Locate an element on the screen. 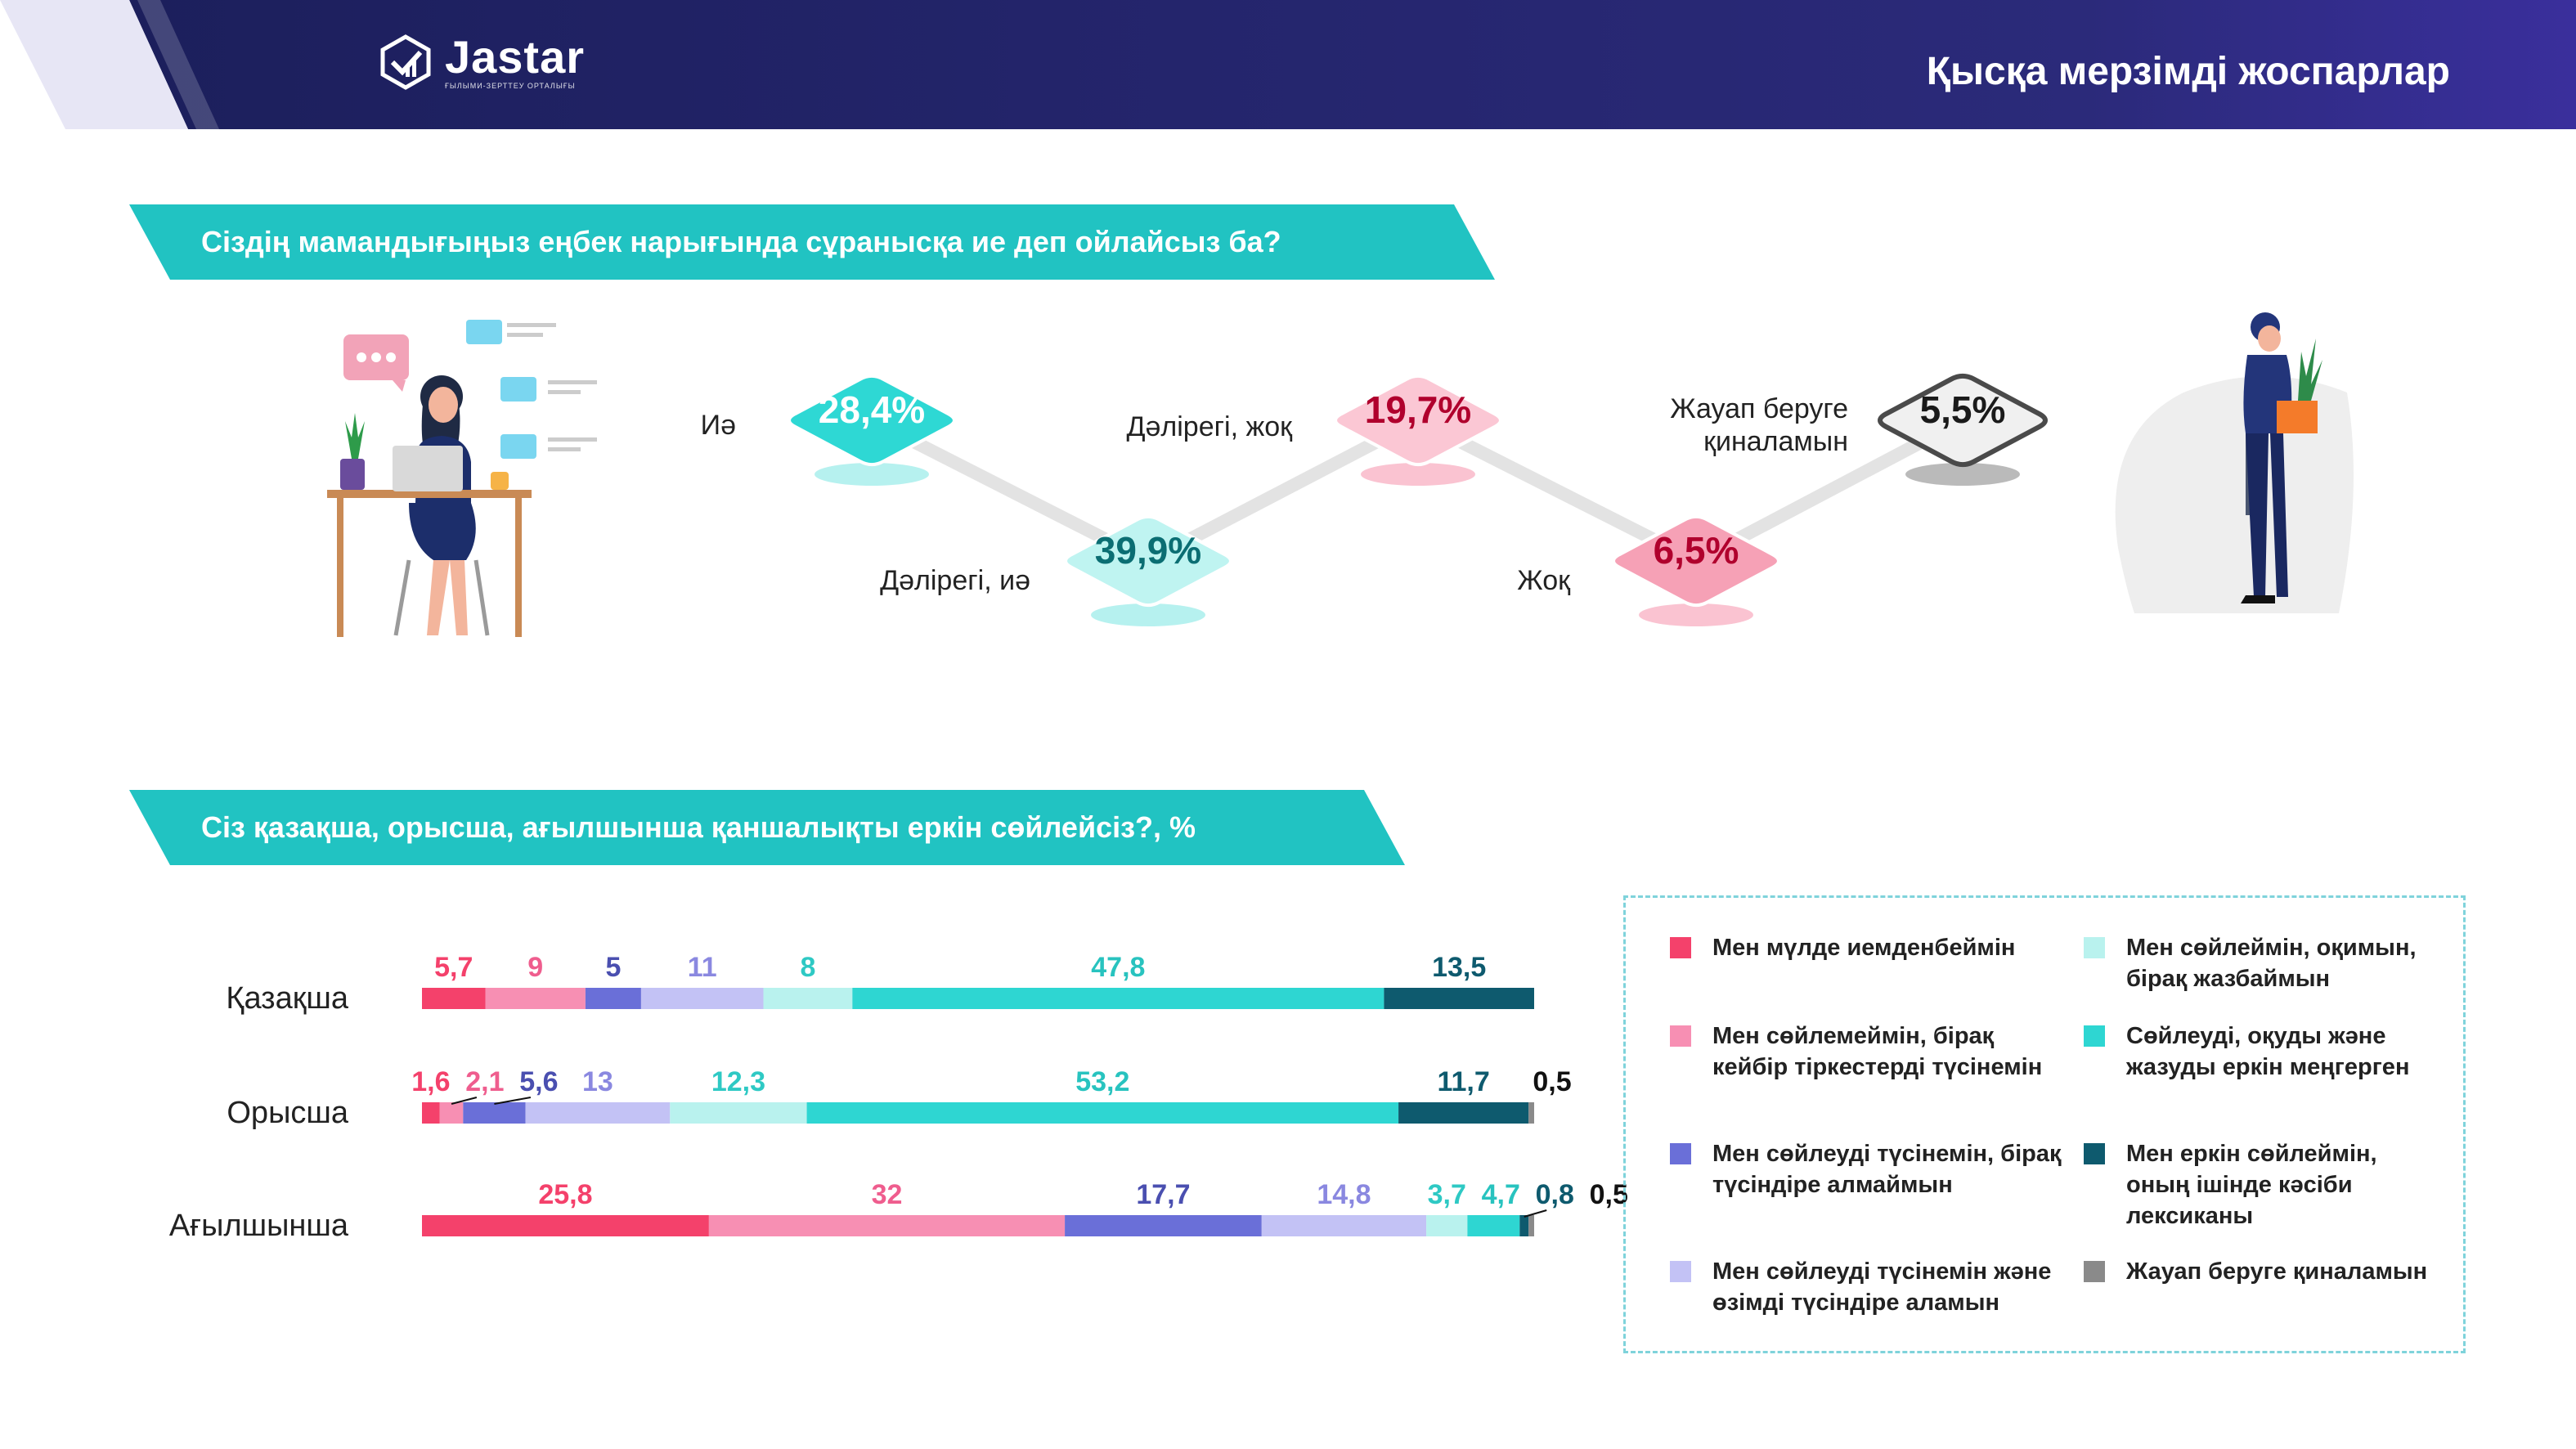 This screenshot has height=1449, width=2576. bar-value-label: 9 is located at coordinates (535, 967).